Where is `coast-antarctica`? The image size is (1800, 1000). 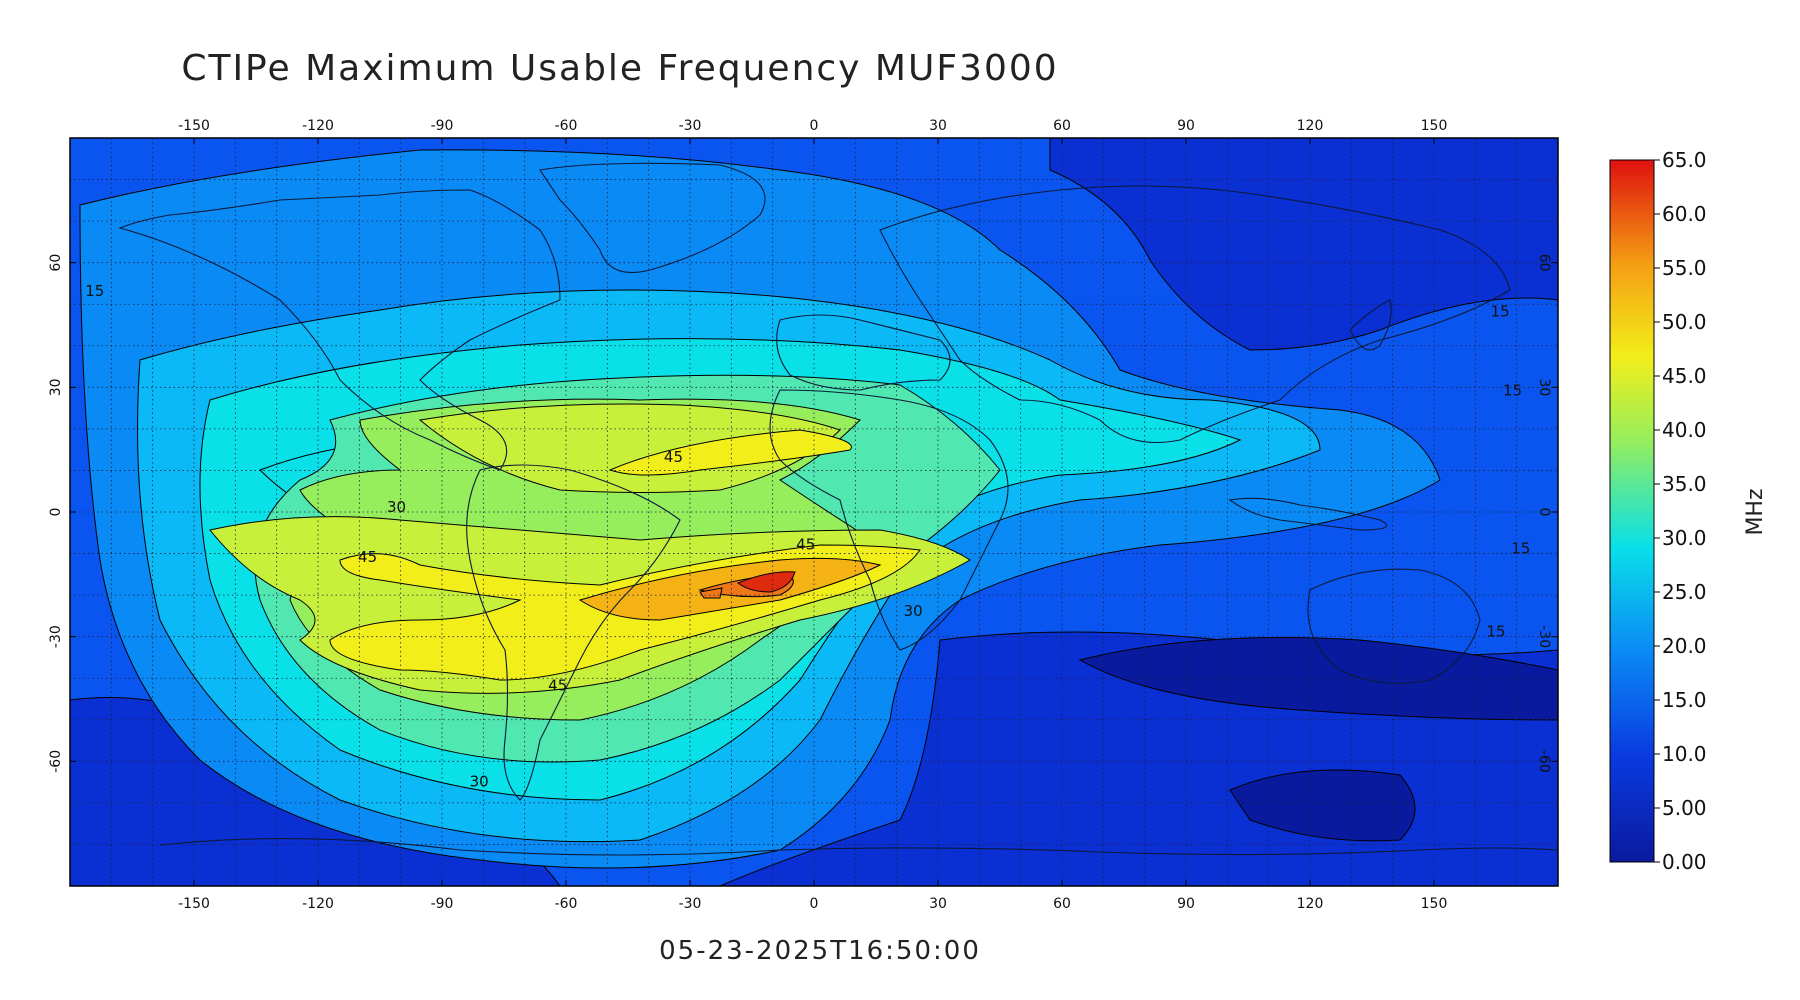
coast-antarctica is located at coordinates (858, 847).